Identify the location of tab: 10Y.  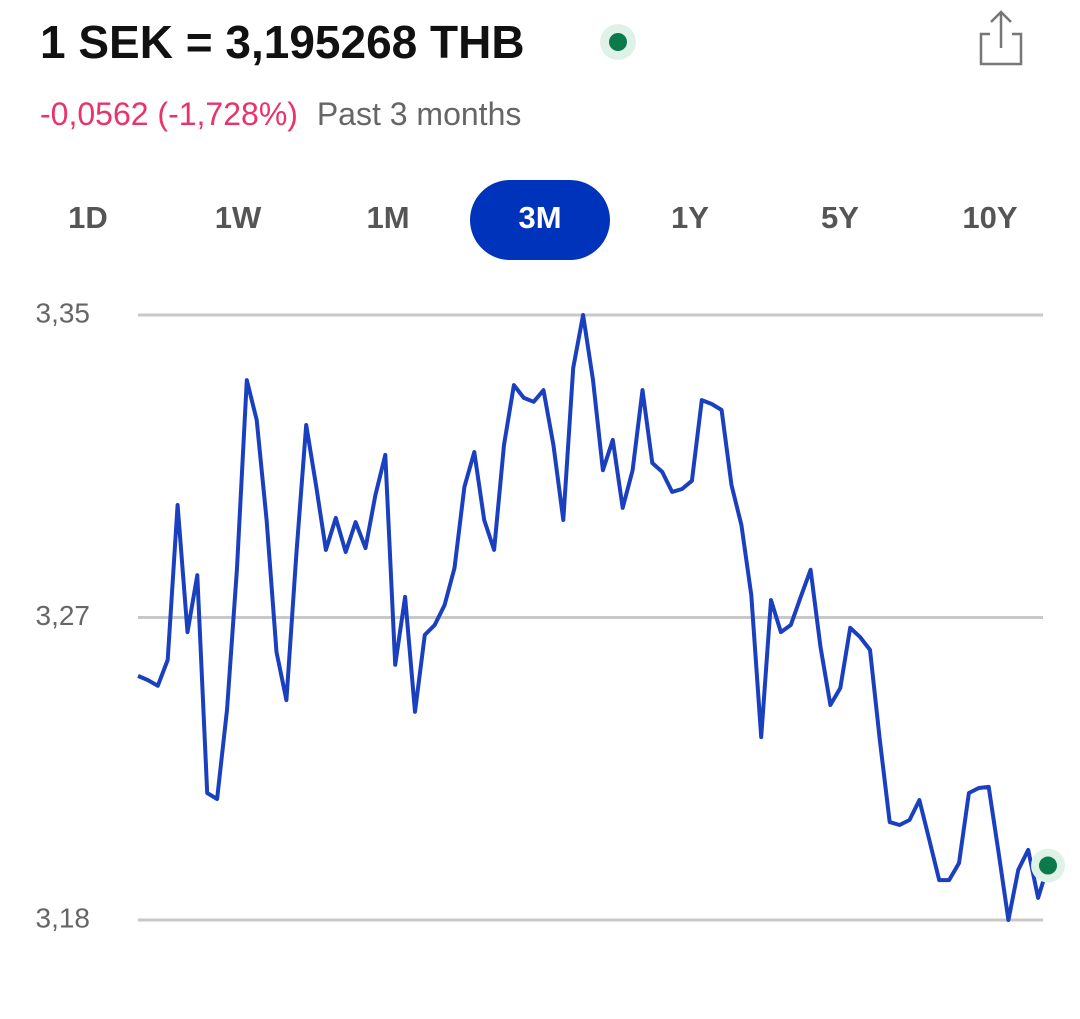
(989, 217).